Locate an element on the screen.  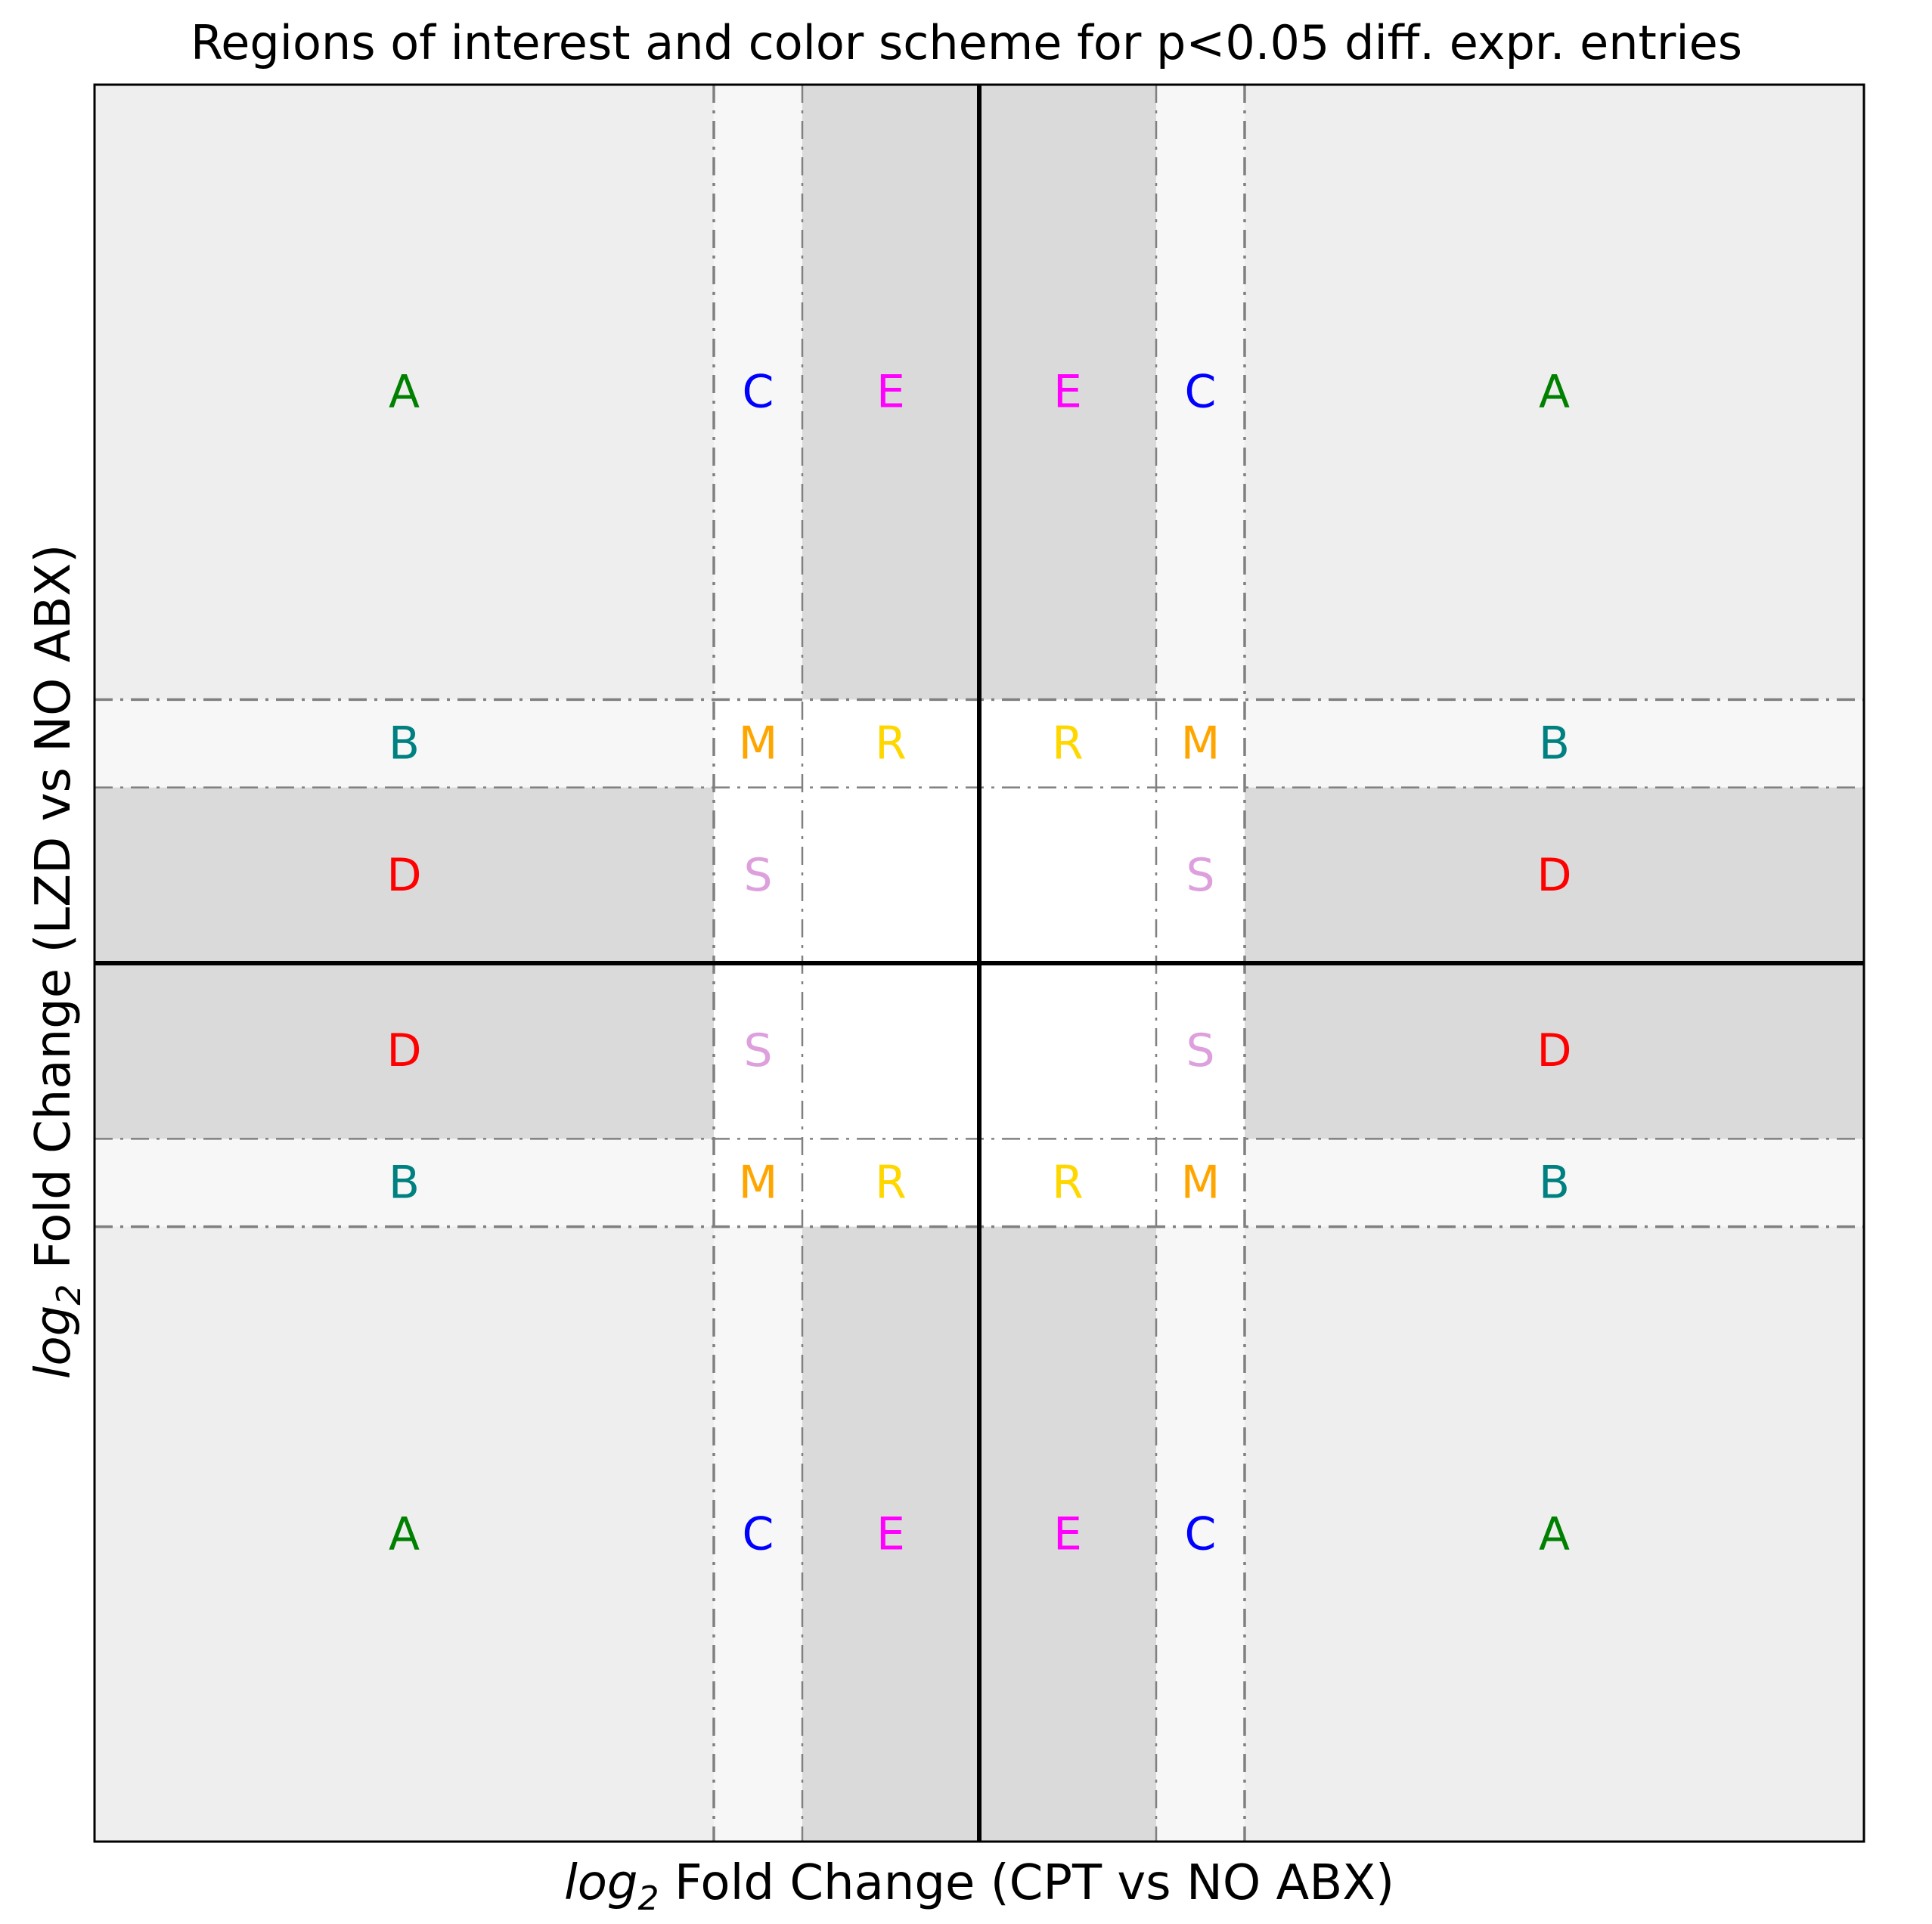
region-label-m-24: M is located at coordinates (1200, 1184).